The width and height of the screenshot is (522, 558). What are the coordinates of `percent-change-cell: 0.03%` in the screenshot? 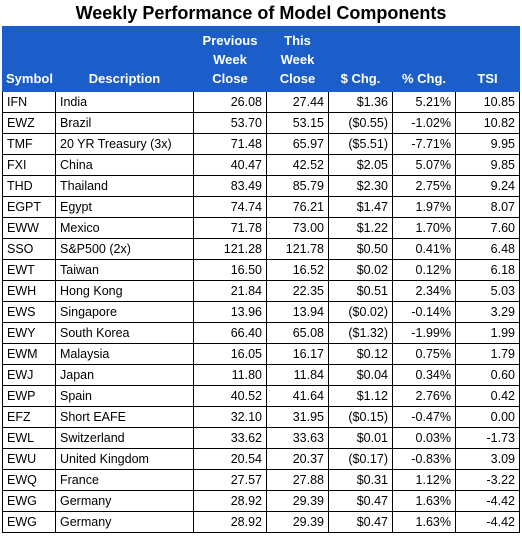 It's located at (424, 438).